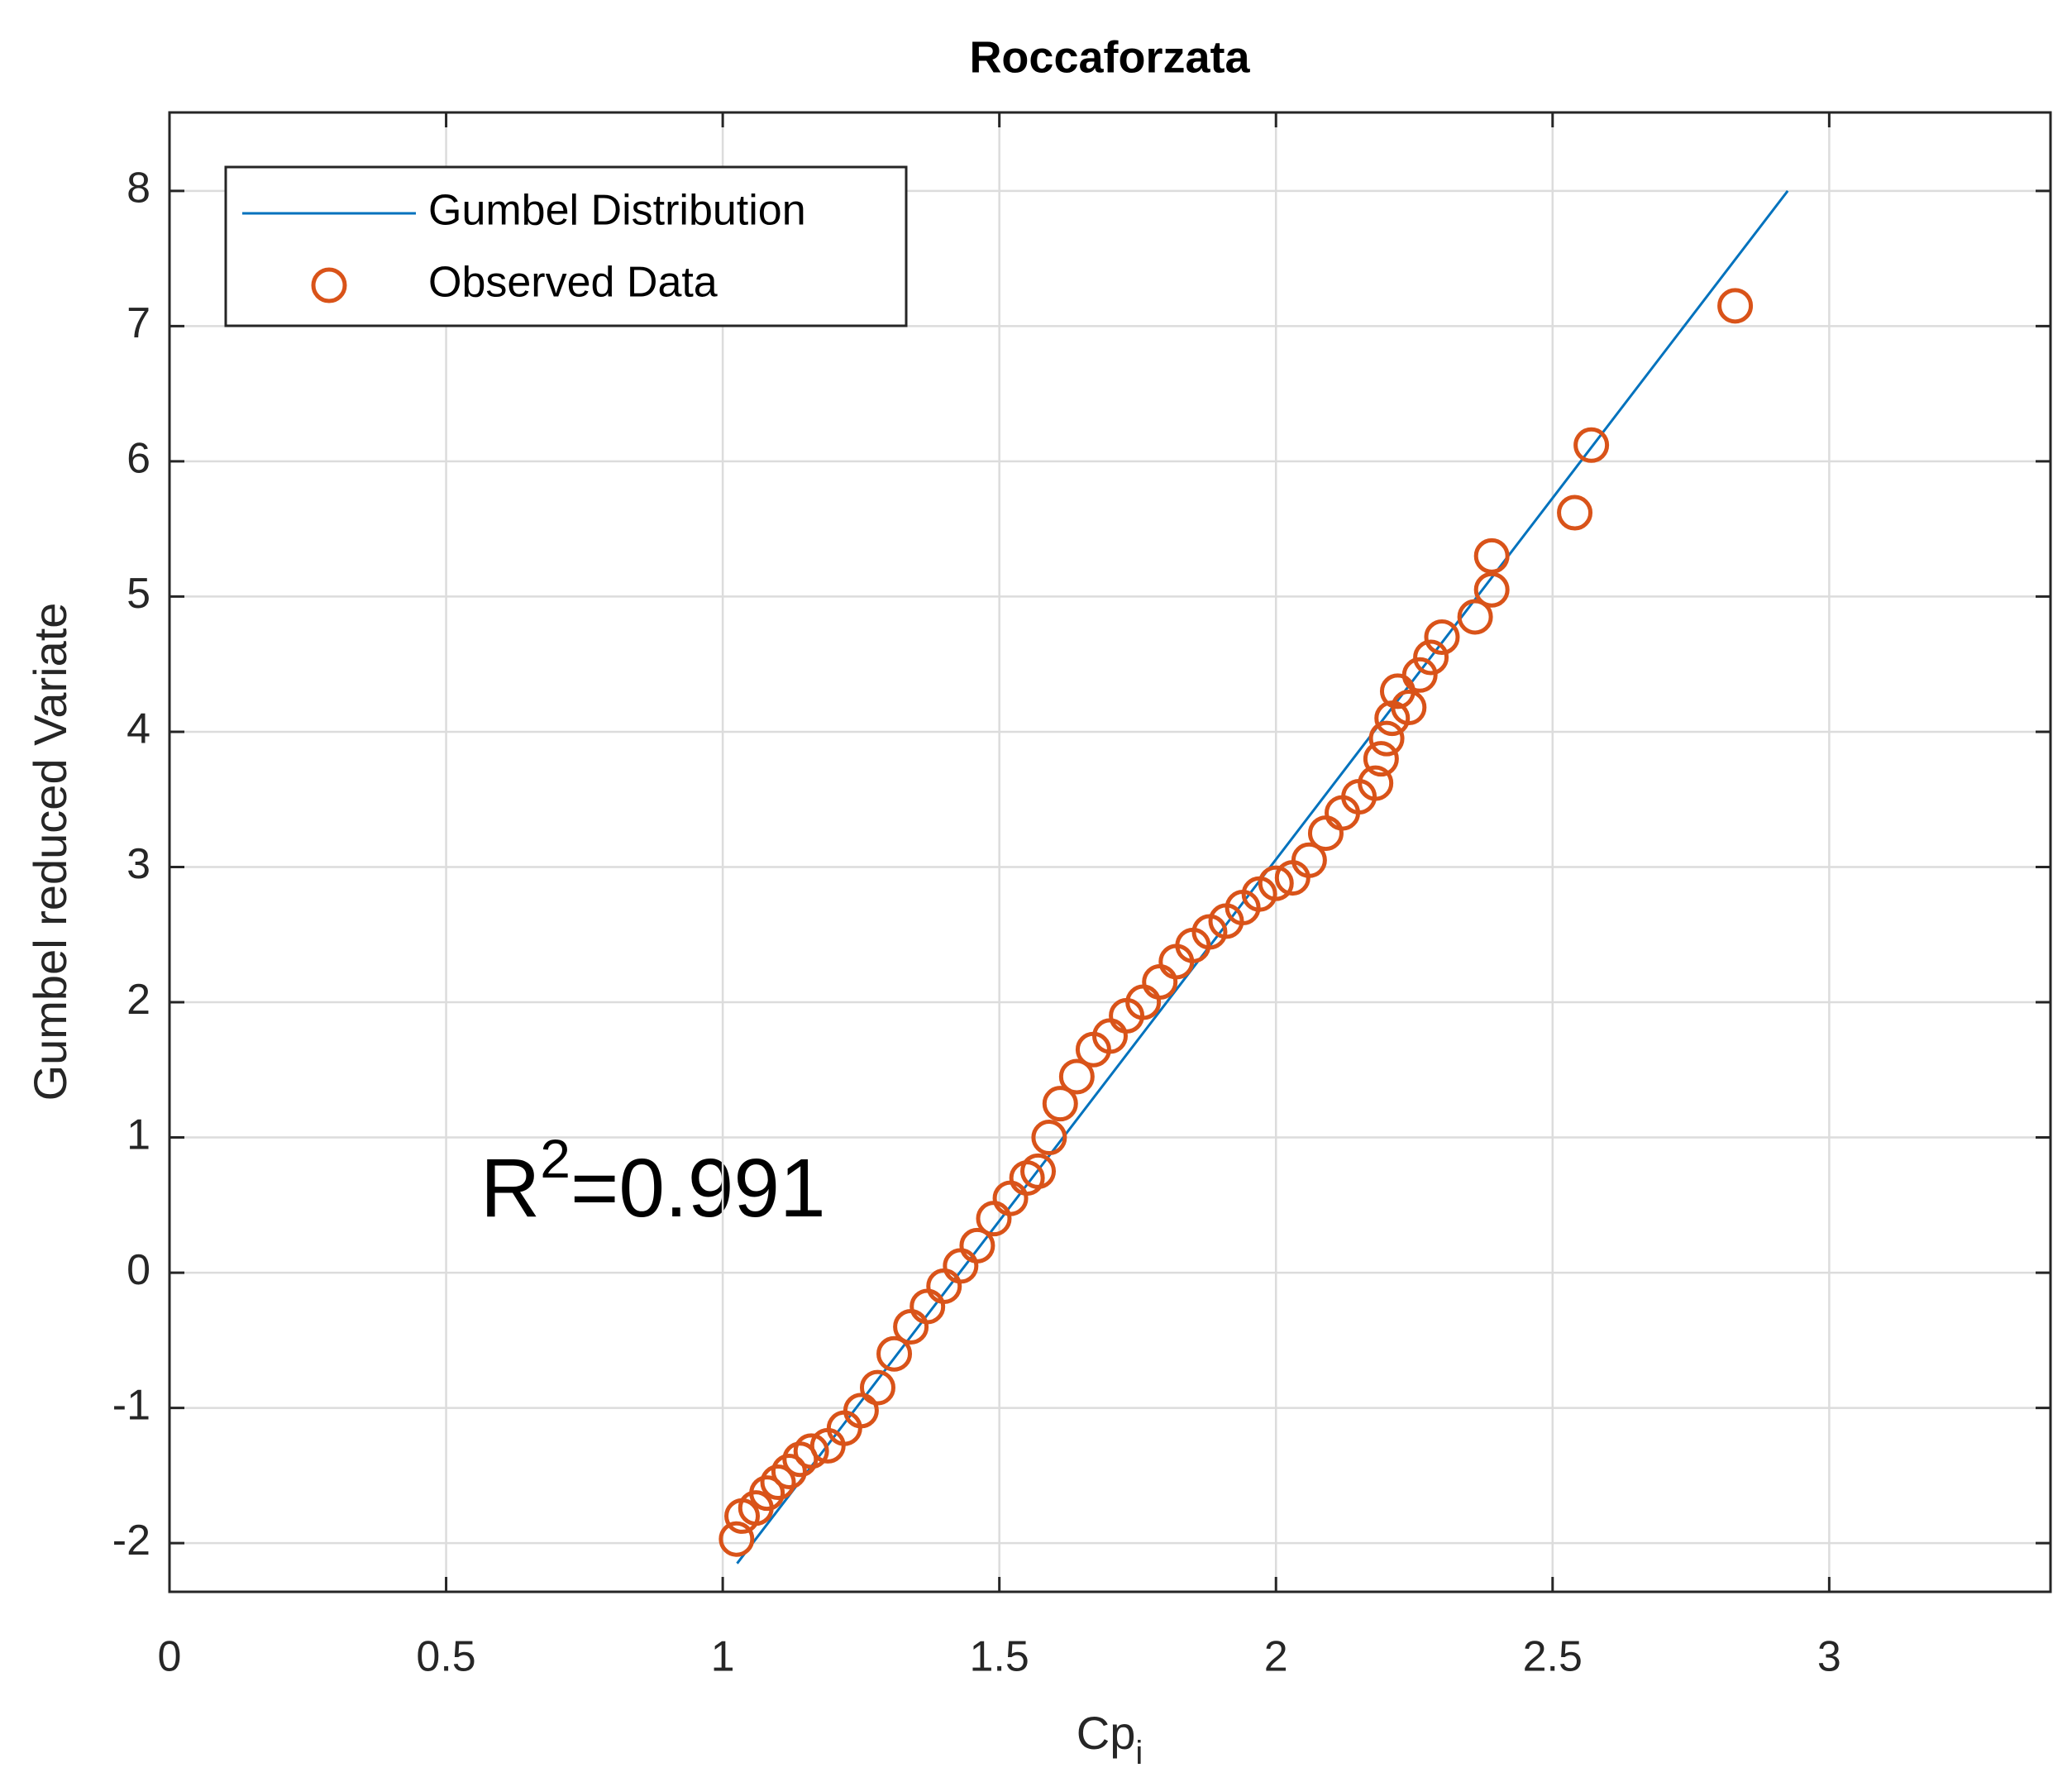  Describe the element at coordinates (1139, 1753) in the screenshot. I see `x-label-sub: i` at that location.